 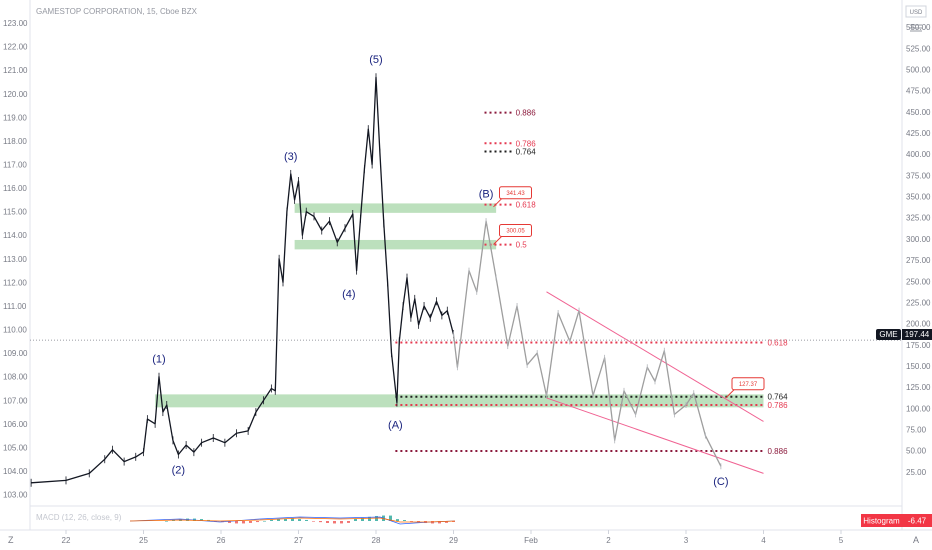 What do you see at coordinates (15, 471) in the screenshot?
I see `left-tick-label-19: 104.00` at bounding box center [15, 471].